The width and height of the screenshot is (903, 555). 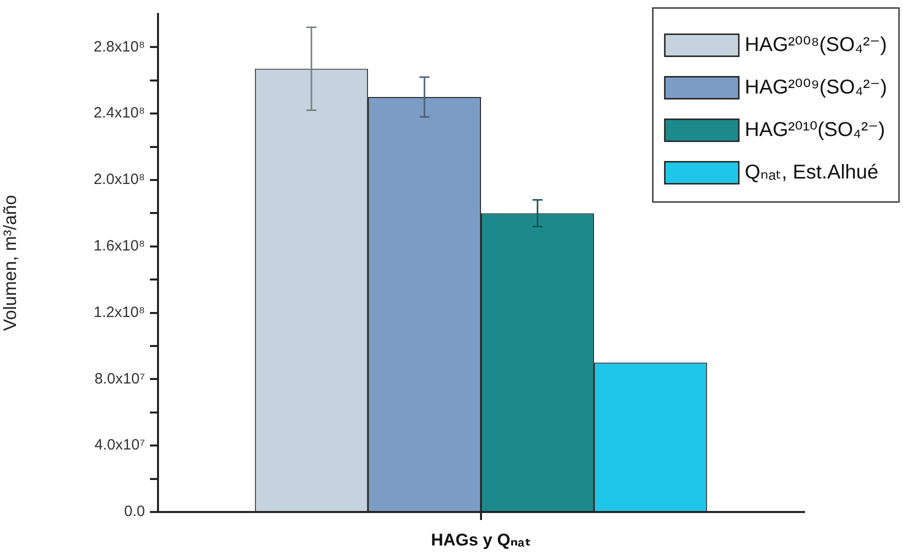 I want to click on y-tick-label: 4.0x10⁷, so click(x=119, y=445).